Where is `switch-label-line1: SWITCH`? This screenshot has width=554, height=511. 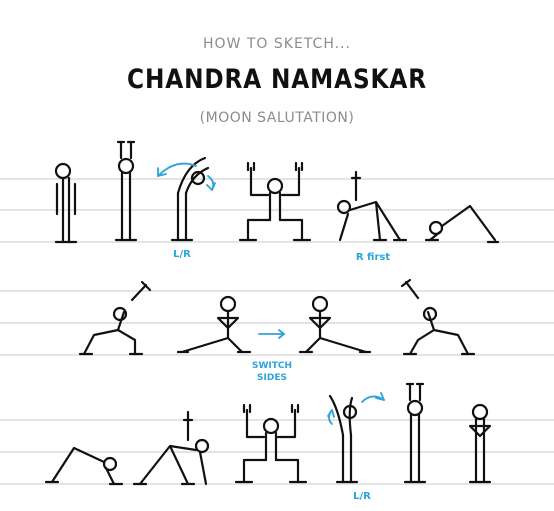
switch-label-line1: SWITCH is located at coordinates (272, 366).